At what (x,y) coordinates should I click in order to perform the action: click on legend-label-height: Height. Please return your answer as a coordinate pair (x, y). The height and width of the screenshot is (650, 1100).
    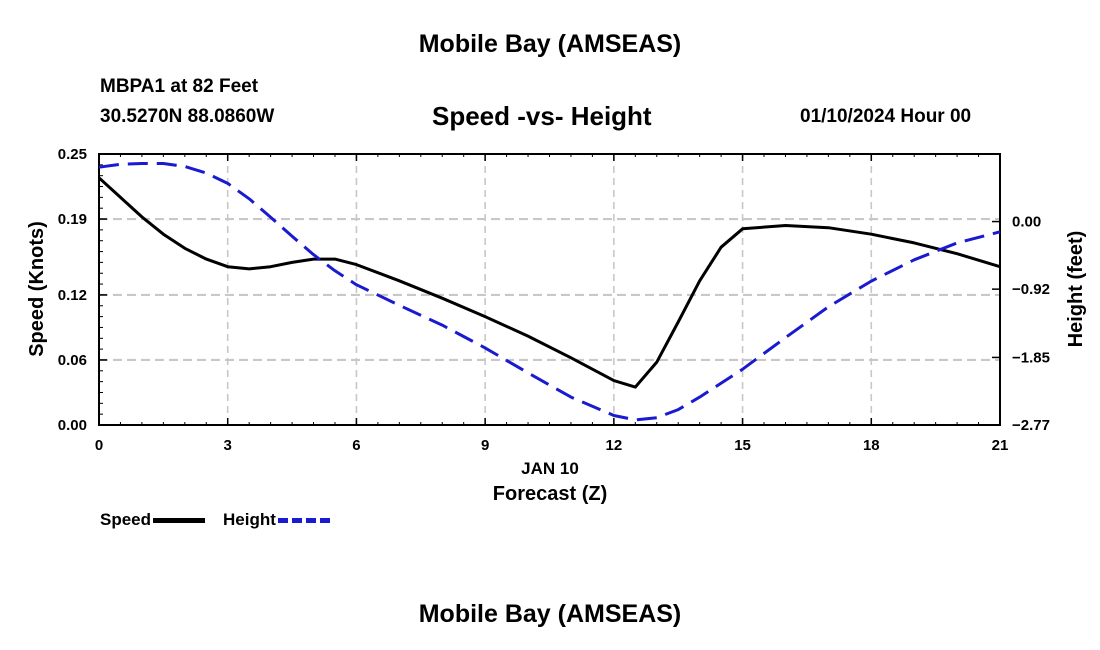
    Looking at the image, I should click on (249, 519).